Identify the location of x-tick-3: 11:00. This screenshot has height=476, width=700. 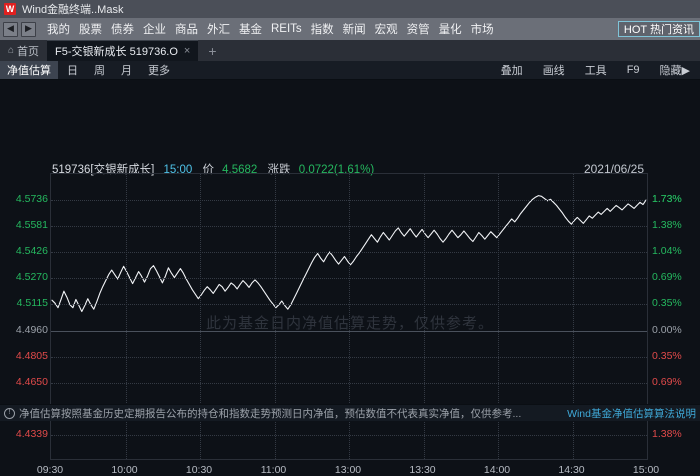
(273, 470).